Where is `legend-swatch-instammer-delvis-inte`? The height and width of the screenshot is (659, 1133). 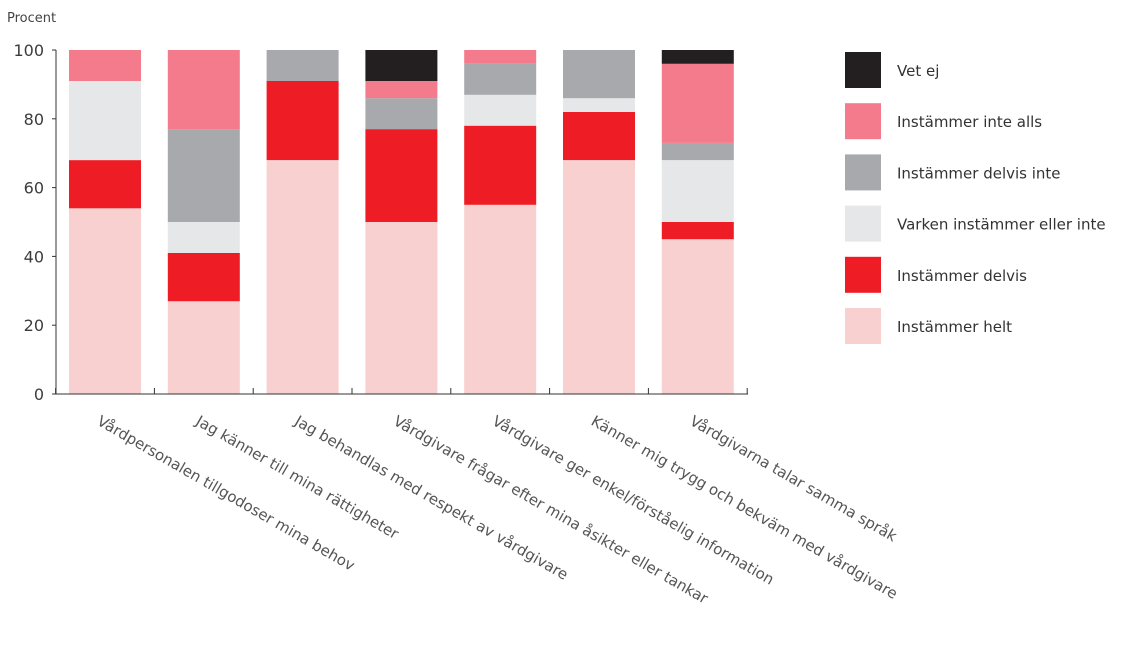 legend-swatch-instammer-delvis-inte is located at coordinates (863, 172).